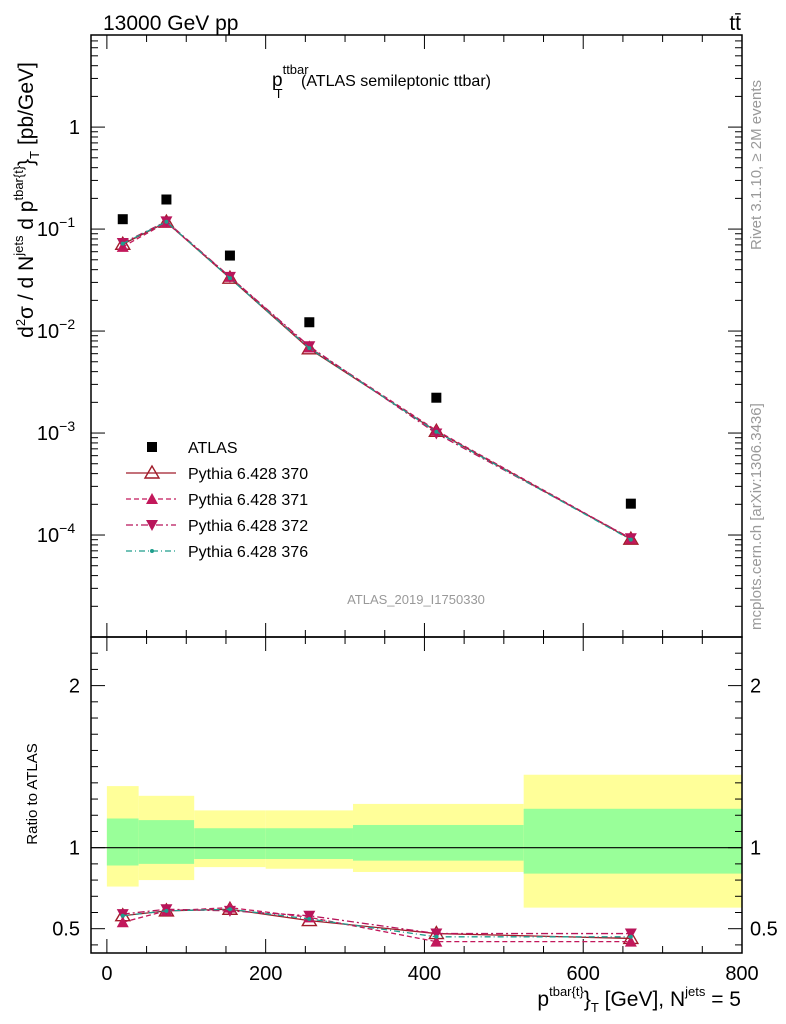 Image resolution: width=786 pixels, height=1024 pixels. I want to click on ratio-tick-label-left: 0.5, so click(66, 930).